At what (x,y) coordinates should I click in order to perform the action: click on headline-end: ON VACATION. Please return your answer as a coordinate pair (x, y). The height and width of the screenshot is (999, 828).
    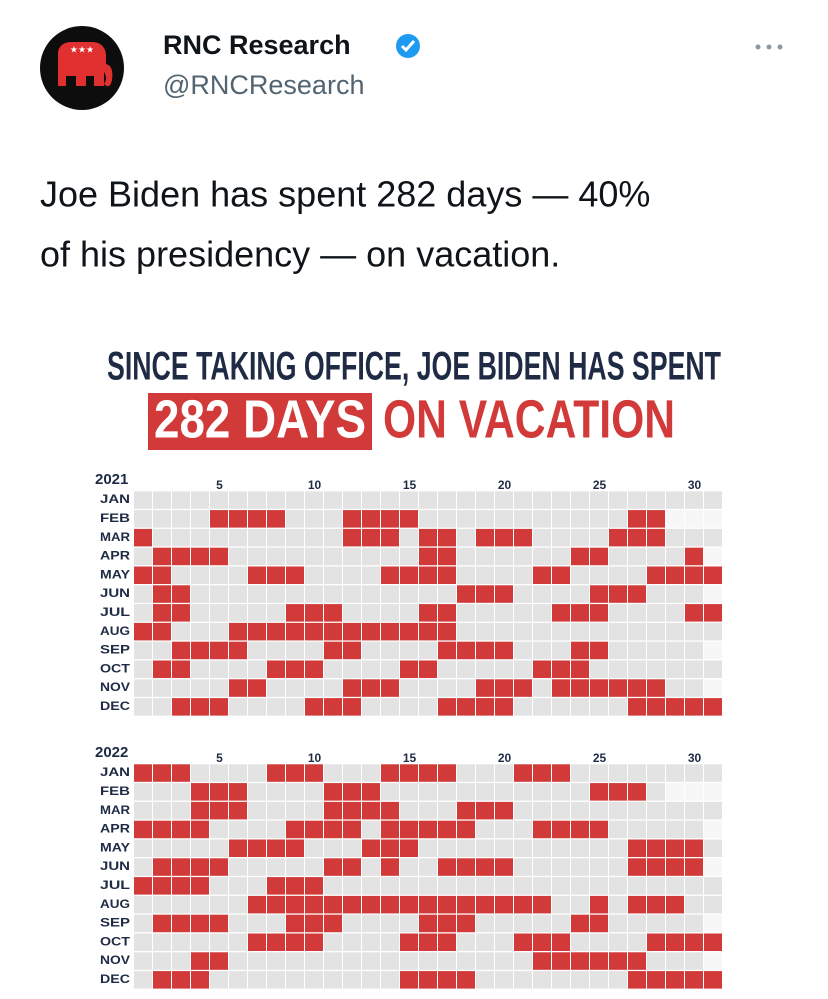
    Looking at the image, I should click on (529, 419).